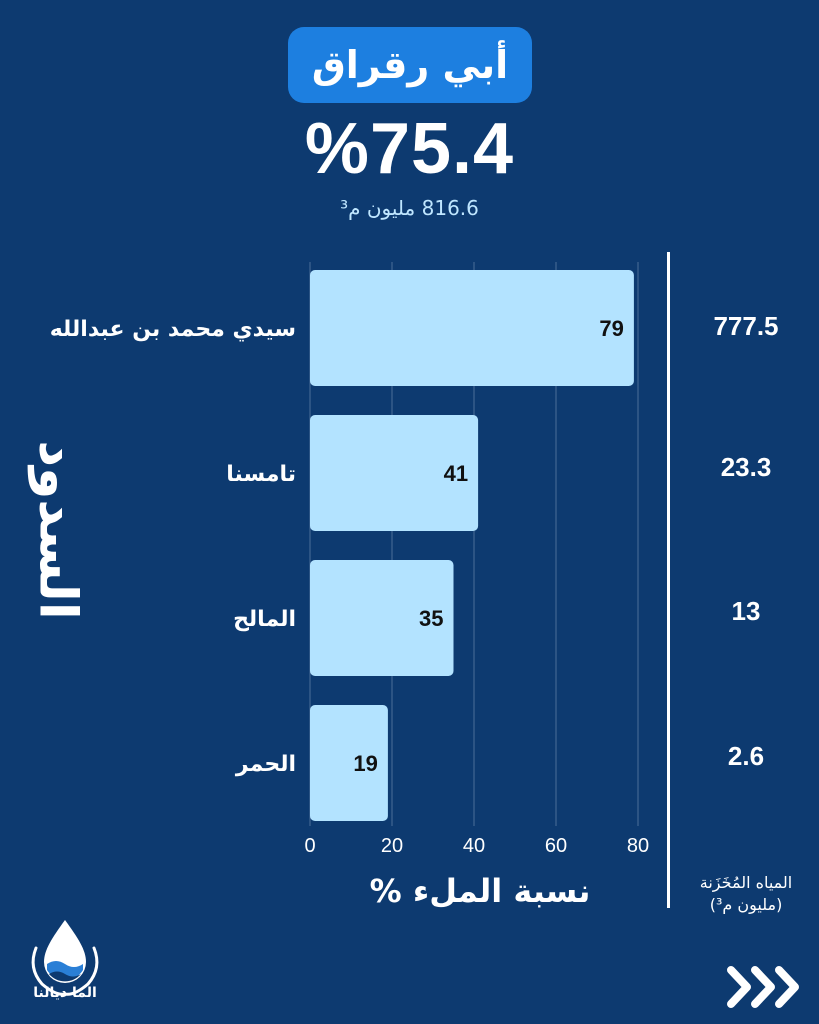 The height and width of the screenshot is (1024, 819). I want to click on bar-value-label: 35, so click(431, 618).